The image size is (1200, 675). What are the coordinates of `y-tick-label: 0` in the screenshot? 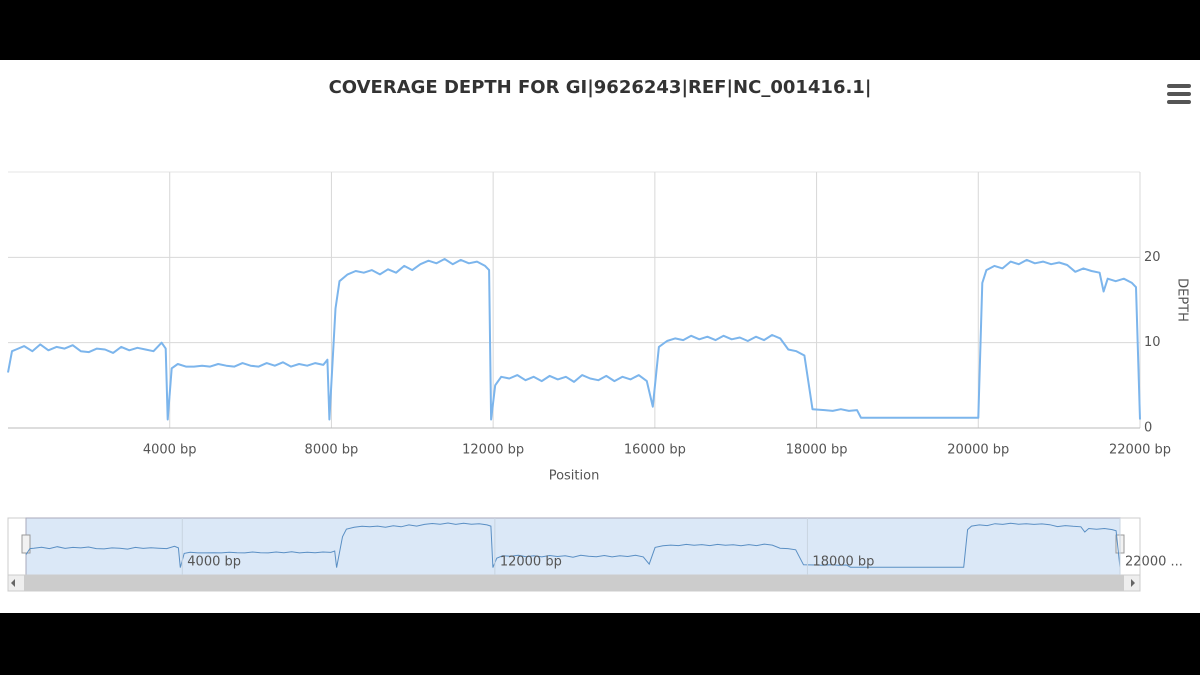 It's located at (1148, 428).